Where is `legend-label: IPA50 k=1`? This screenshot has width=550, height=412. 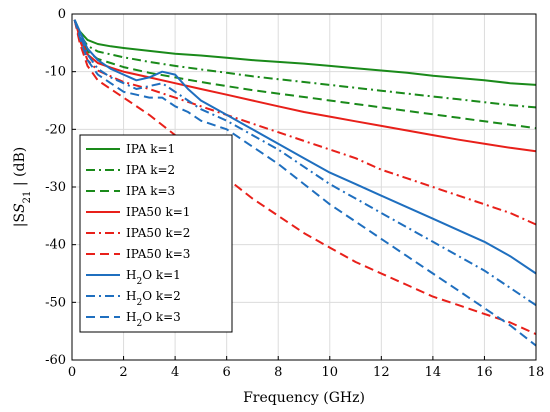 legend-label: IPA50 k=1 is located at coordinates (158, 212).